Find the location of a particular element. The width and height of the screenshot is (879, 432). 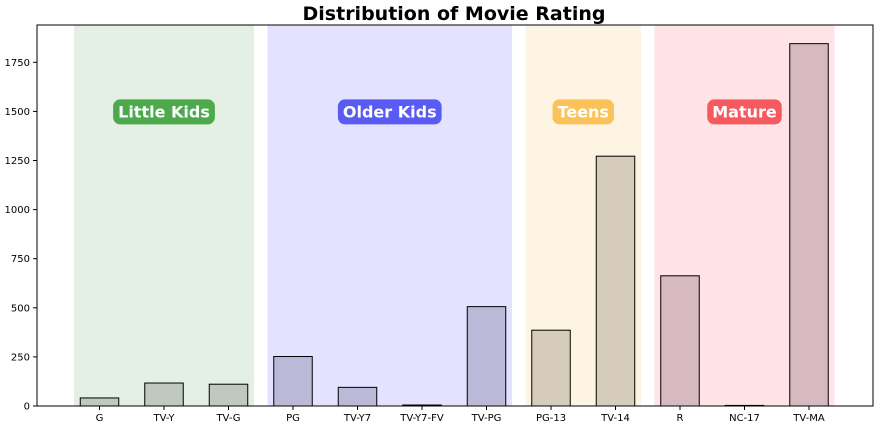

group-label-text-1: Older Kids is located at coordinates (390, 111).